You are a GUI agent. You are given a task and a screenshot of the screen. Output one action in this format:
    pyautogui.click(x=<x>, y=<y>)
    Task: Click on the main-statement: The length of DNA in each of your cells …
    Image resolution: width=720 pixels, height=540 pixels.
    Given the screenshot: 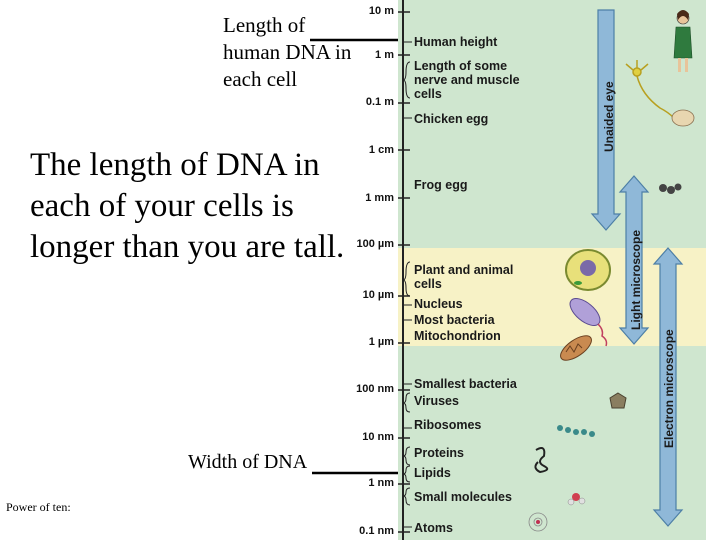 What is the action you would take?
    pyautogui.click(x=187, y=206)
    